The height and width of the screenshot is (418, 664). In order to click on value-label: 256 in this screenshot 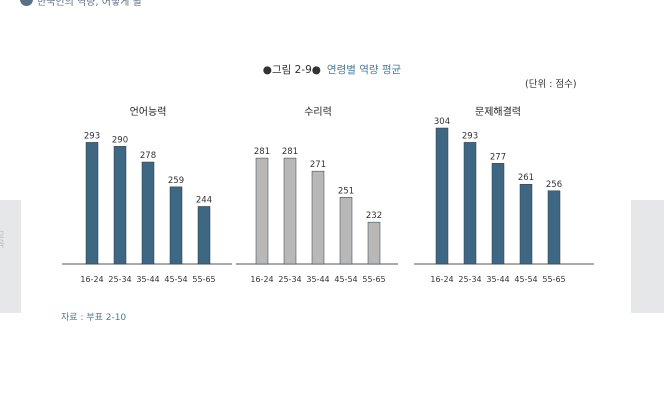, I will do `click(554, 185)`.